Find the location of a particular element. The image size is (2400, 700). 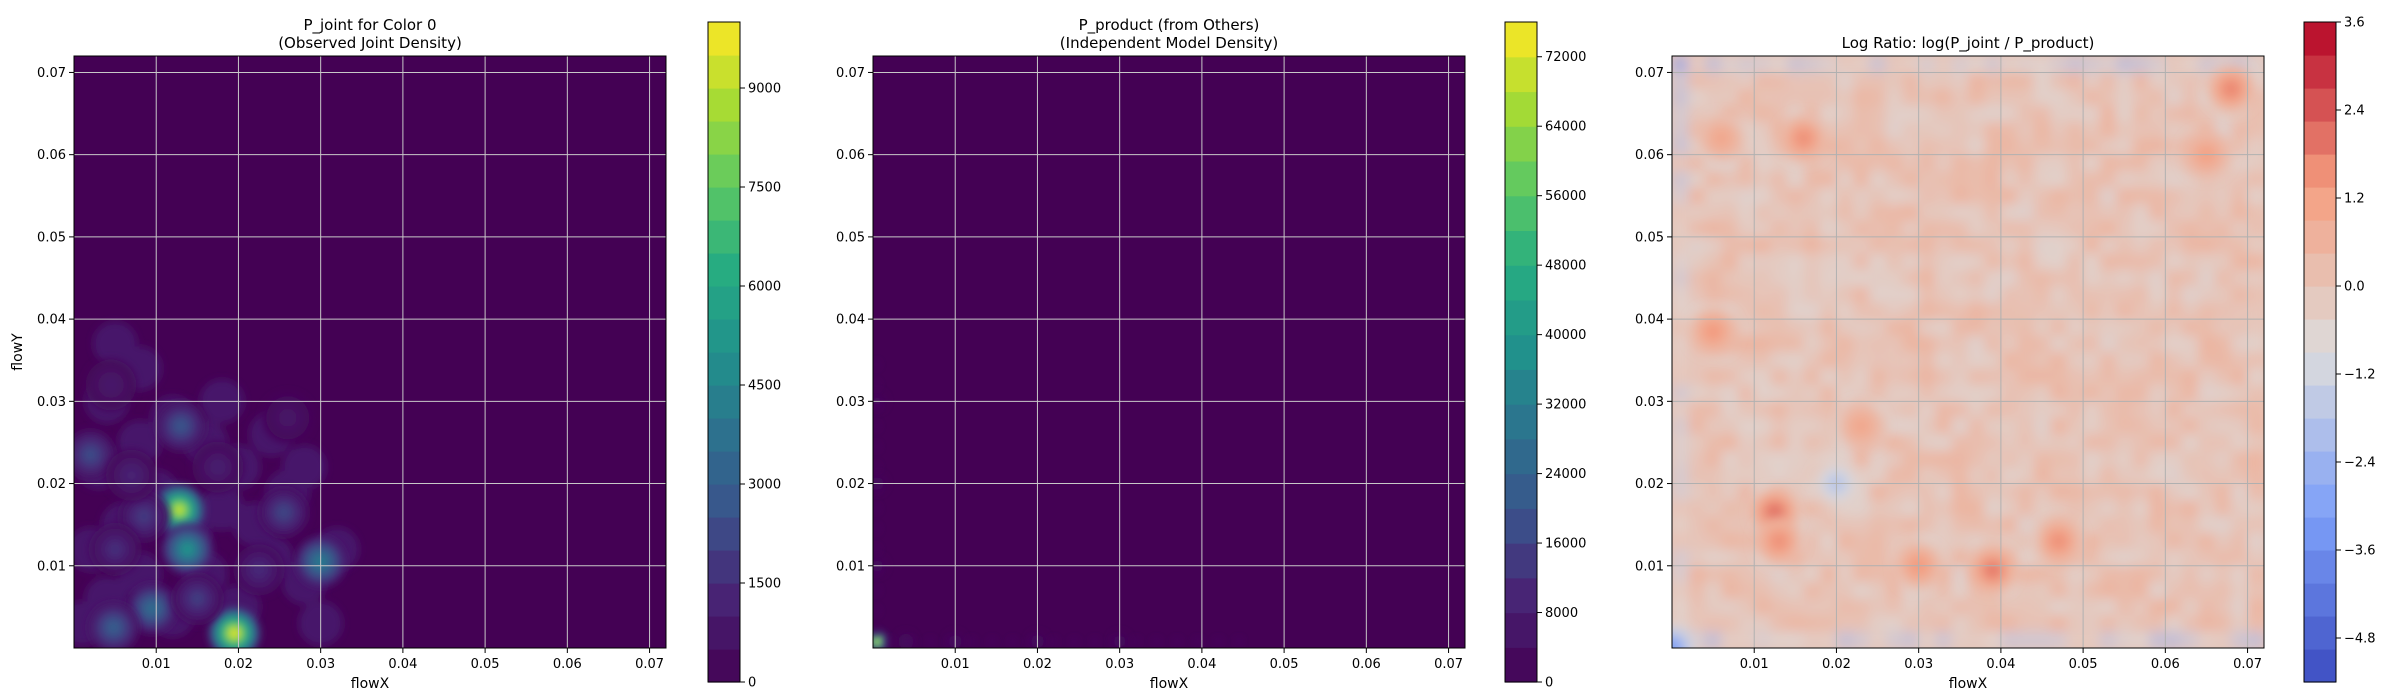

colorbar-tick-label: 1500 is located at coordinates (764, 584).